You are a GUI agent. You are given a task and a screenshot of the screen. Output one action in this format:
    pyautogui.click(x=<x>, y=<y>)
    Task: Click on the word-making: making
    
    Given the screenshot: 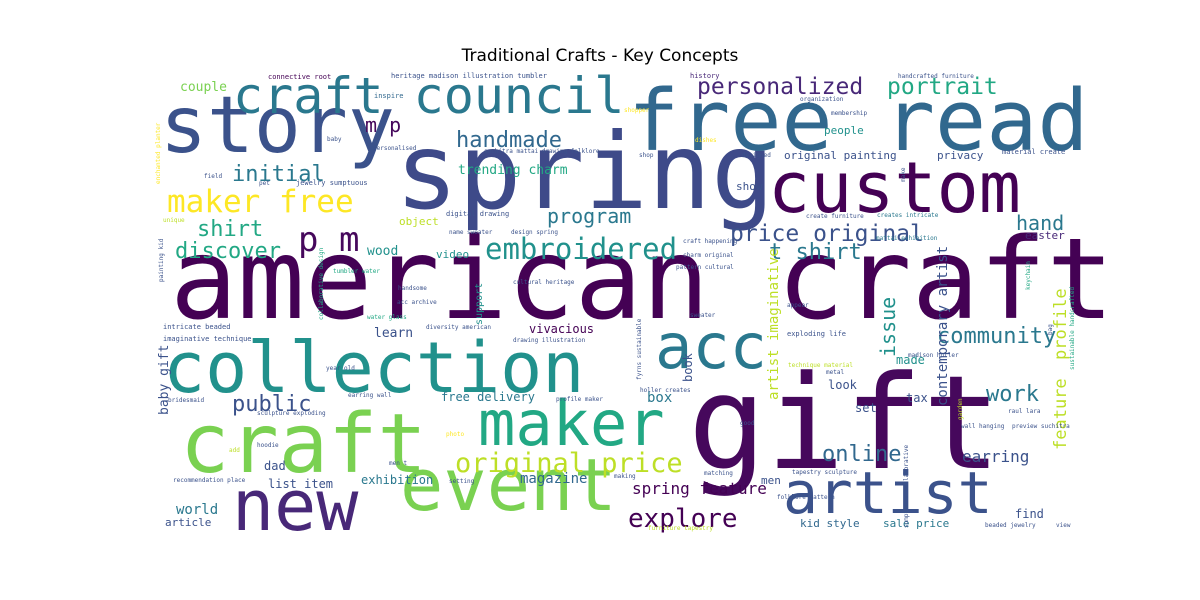 What is the action you would take?
    pyautogui.click(x=625, y=476)
    